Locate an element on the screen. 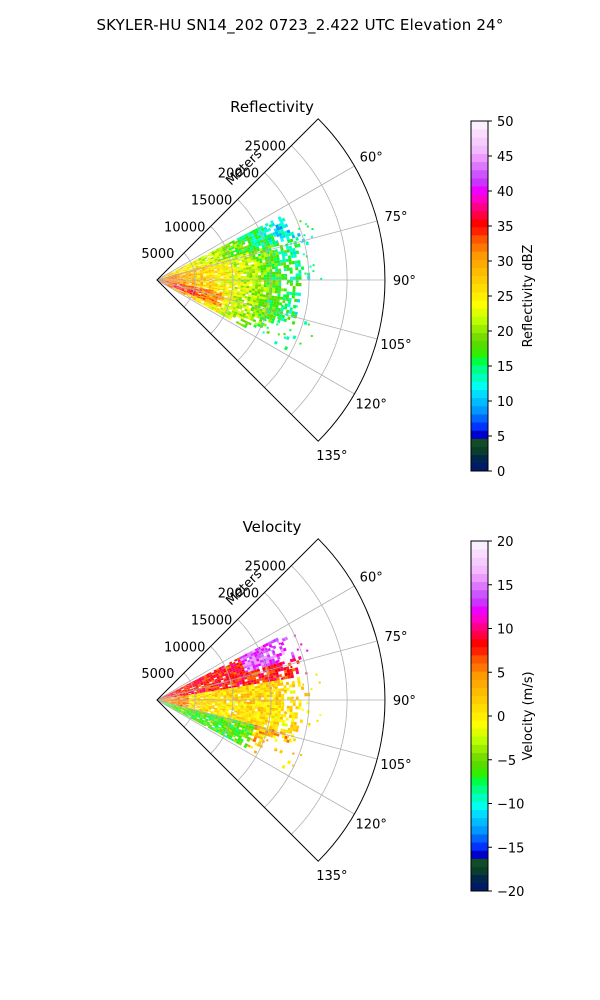 This screenshot has height=1000, width=600. colorbar-swatch is located at coordinates (479, 594).